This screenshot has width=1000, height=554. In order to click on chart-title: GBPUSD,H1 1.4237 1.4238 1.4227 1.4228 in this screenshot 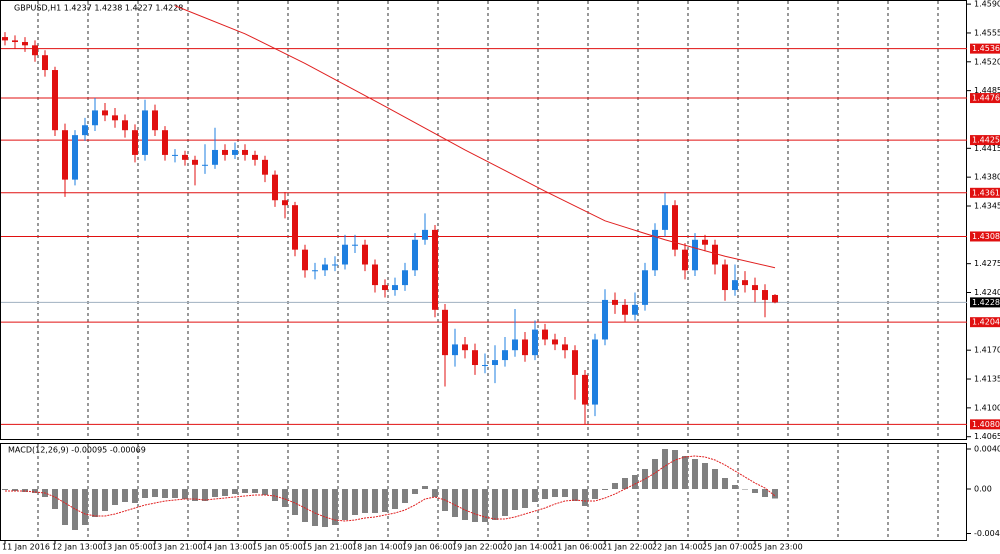, I will do `click(98, 8)`.